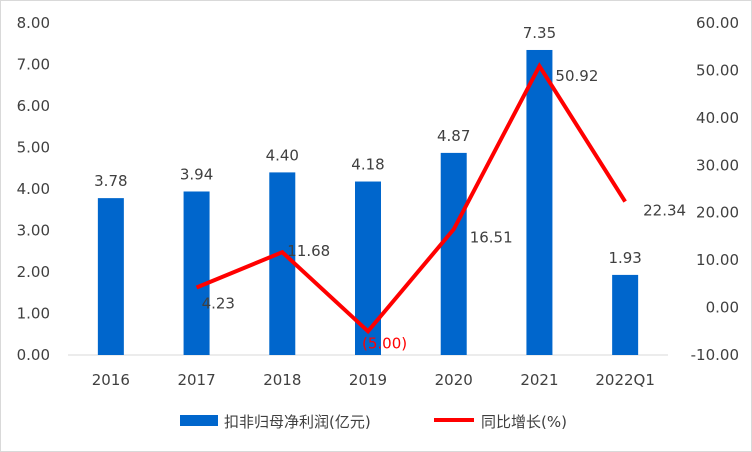 The width and height of the screenshot is (752, 452). What do you see at coordinates (491, 237) in the screenshot?
I see `line-value-label: 16.51` at bounding box center [491, 237].